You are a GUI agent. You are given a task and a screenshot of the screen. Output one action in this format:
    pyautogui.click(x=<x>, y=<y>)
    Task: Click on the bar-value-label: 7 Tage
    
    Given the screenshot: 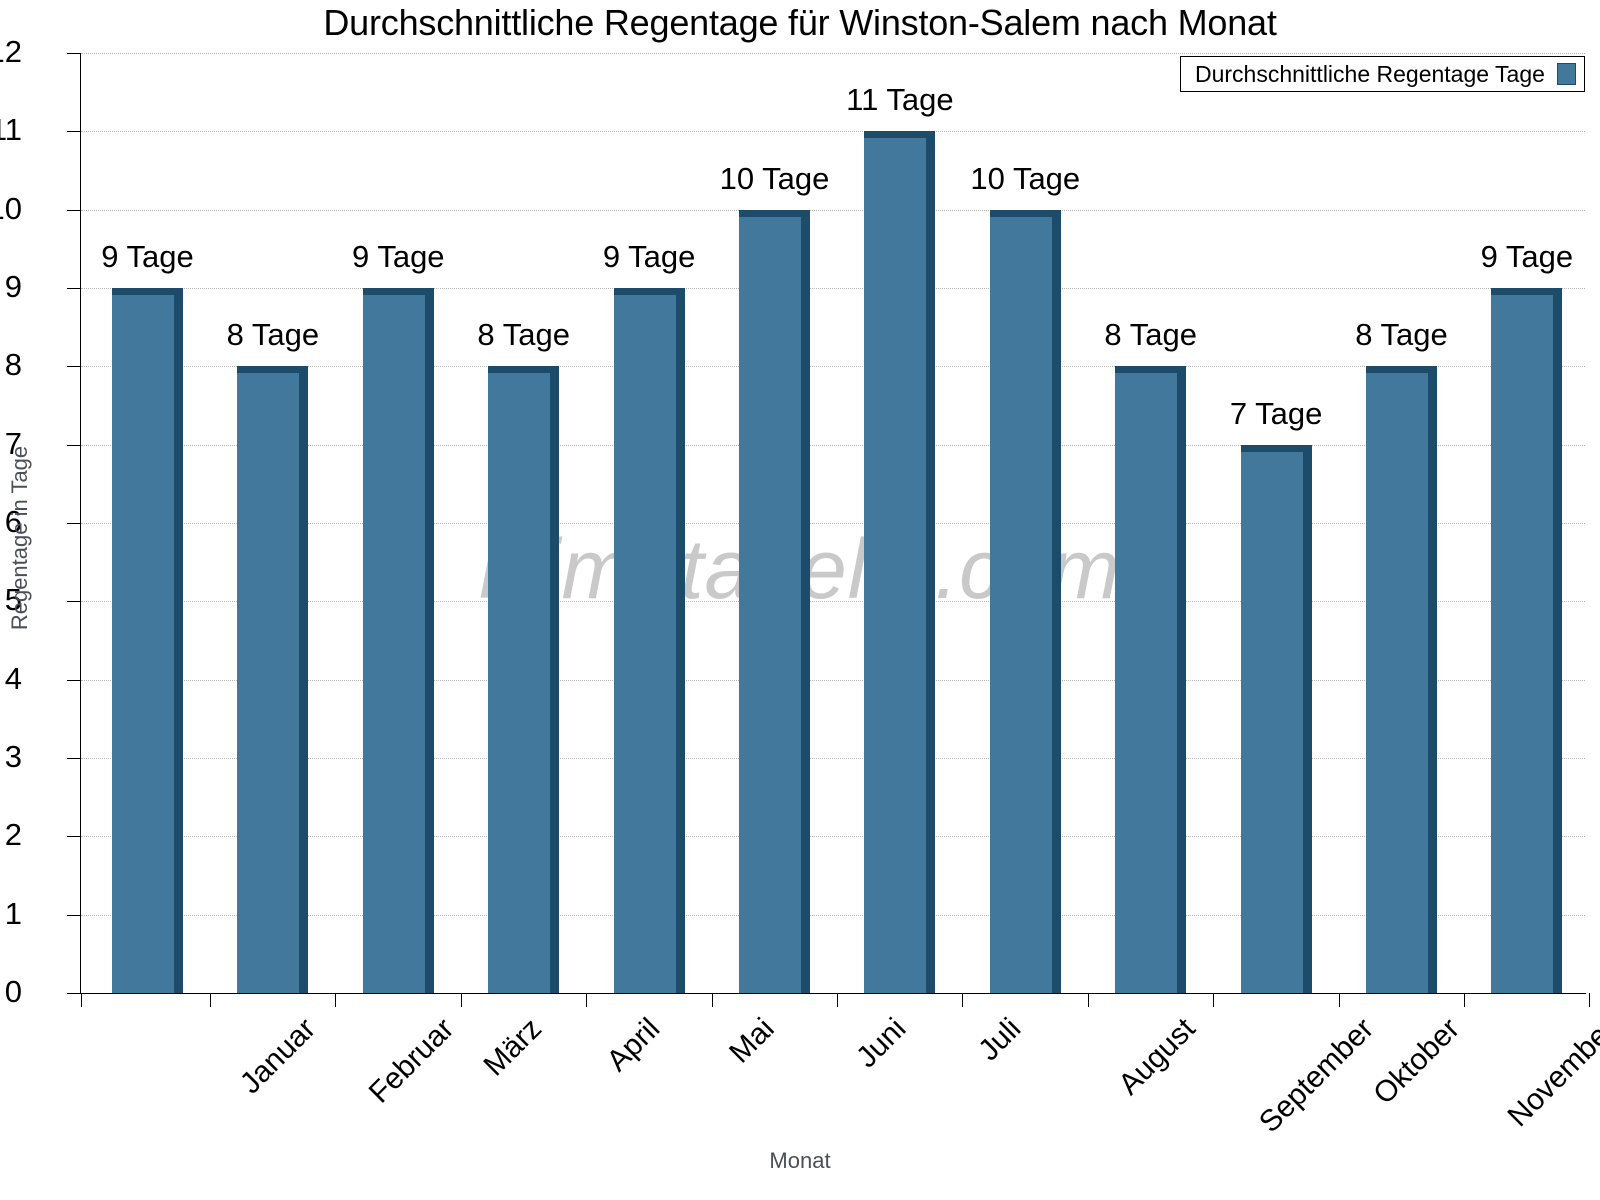 What is the action you would take?
    pyautogui.click(x=1276, y=413)
    